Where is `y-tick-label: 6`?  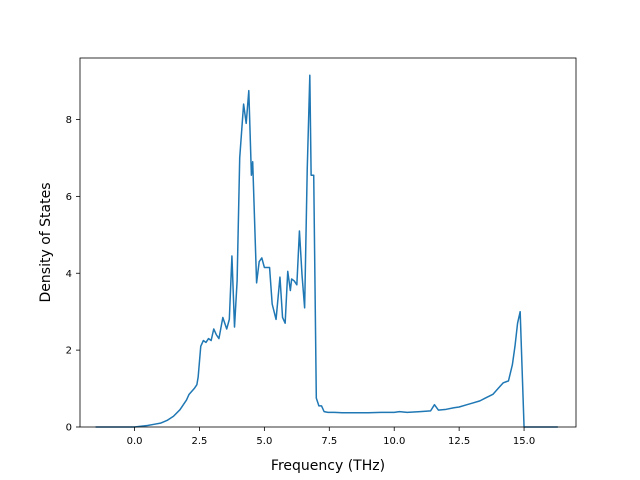
y-tick-label: 6 is located at coordinates (69, 197).